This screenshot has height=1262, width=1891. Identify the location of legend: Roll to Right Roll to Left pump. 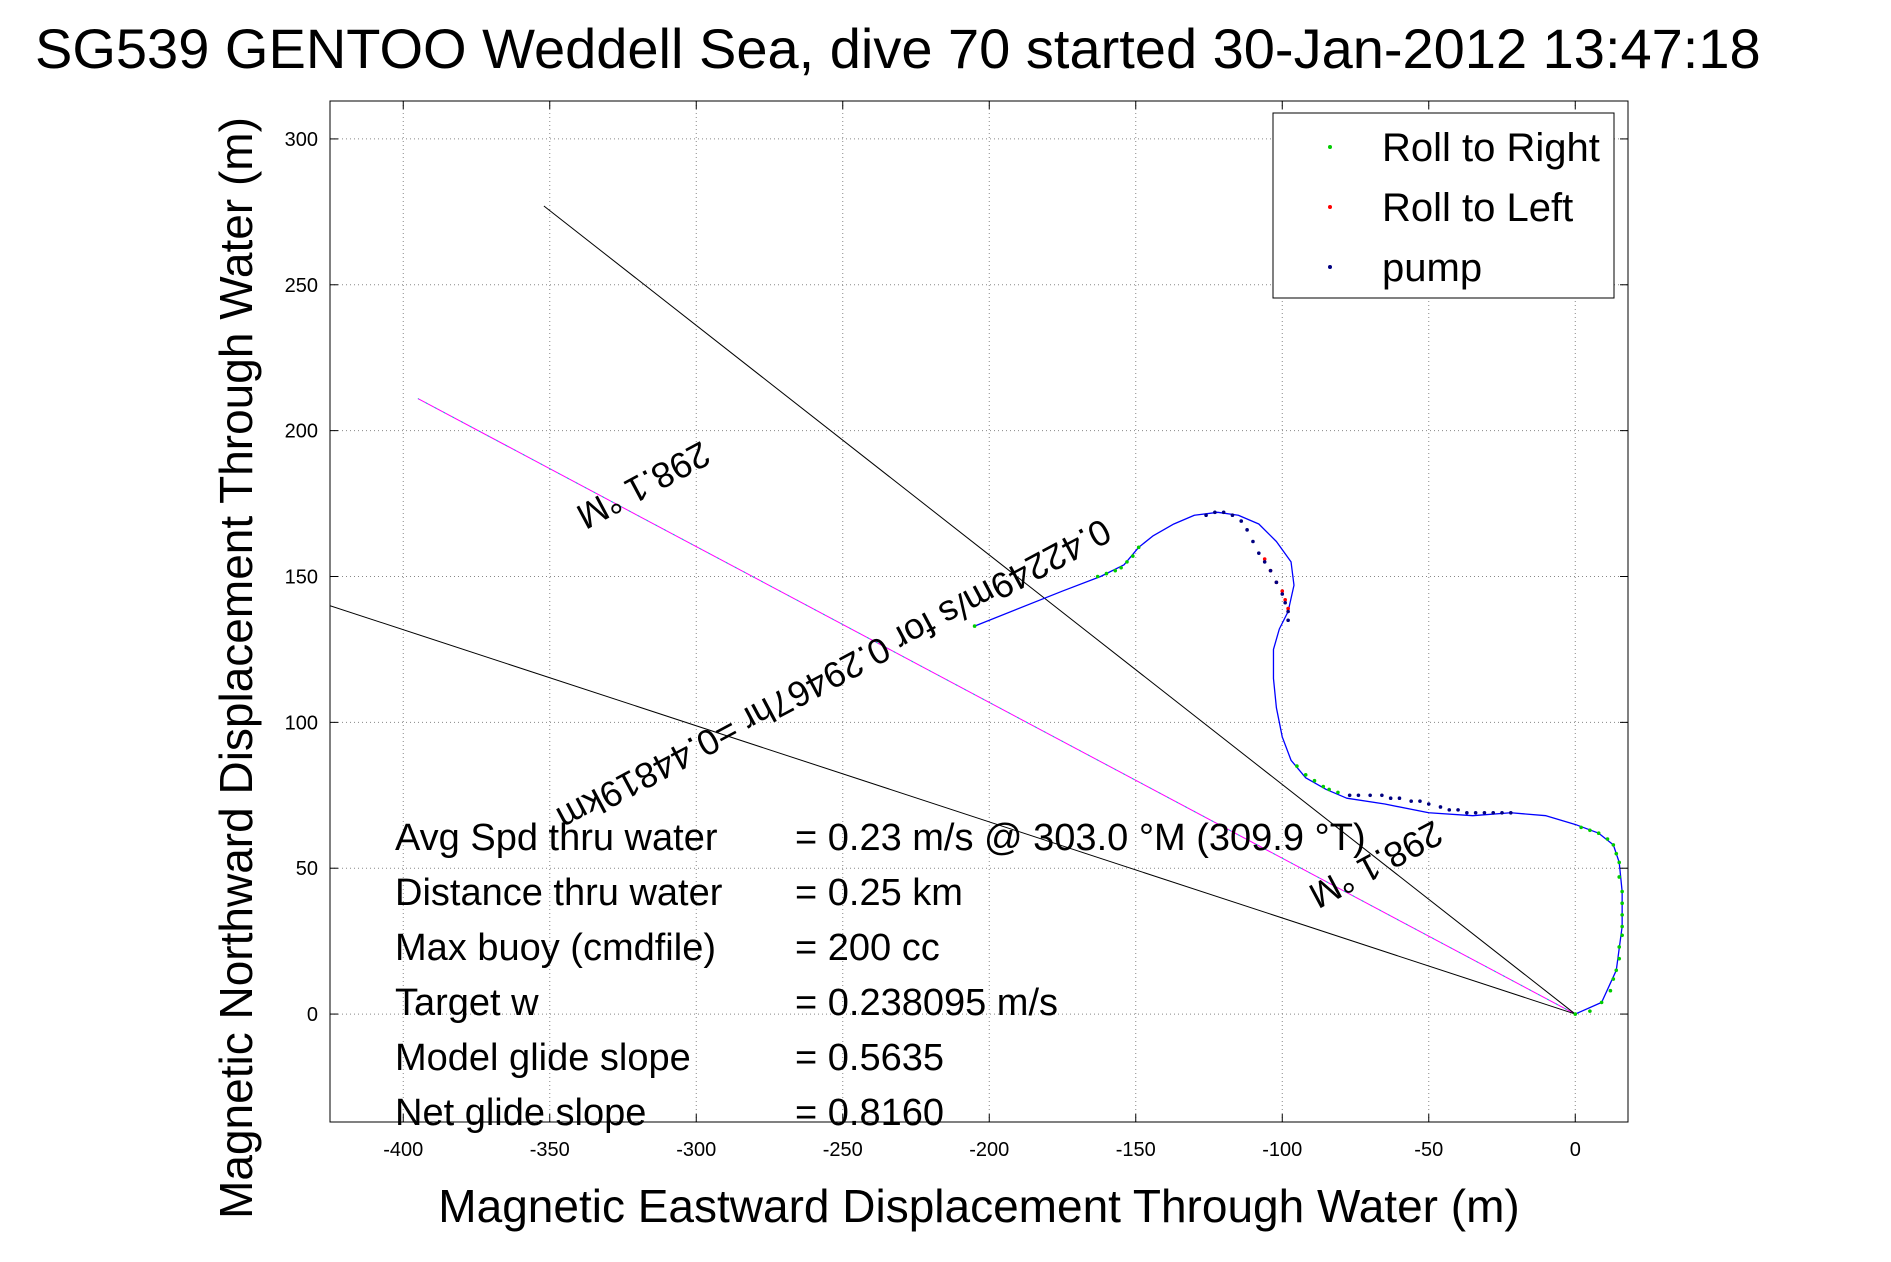
(1443, 205).